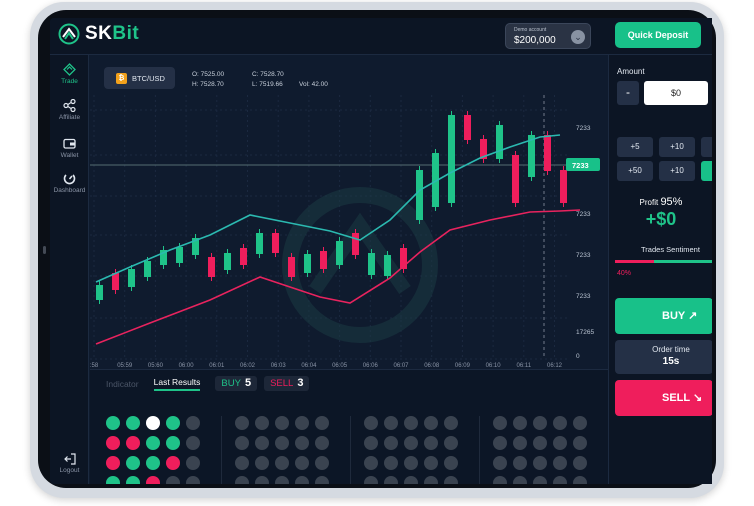  I want to click on tab-last-results: Last Results, so click(177, 384).